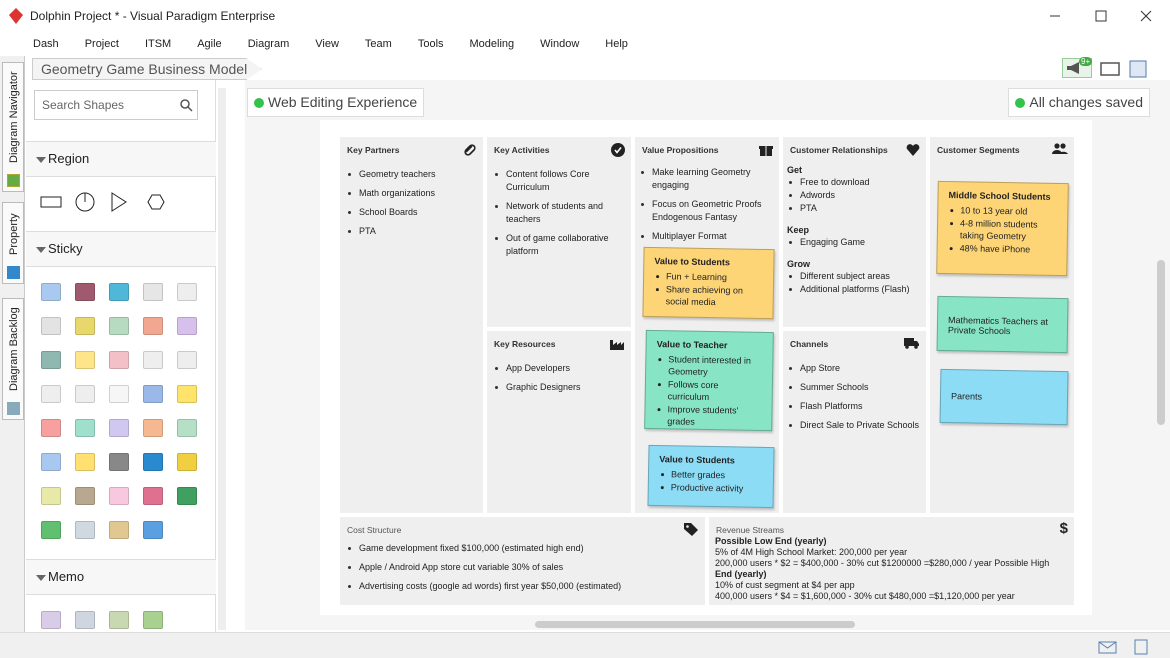 Image resolution: width=1170 pixels, height=658 pixels. Describe the element at coordinates (854, 425) in the screenshot. I see `list-item: Direct Sale to Private Schools` at that location.